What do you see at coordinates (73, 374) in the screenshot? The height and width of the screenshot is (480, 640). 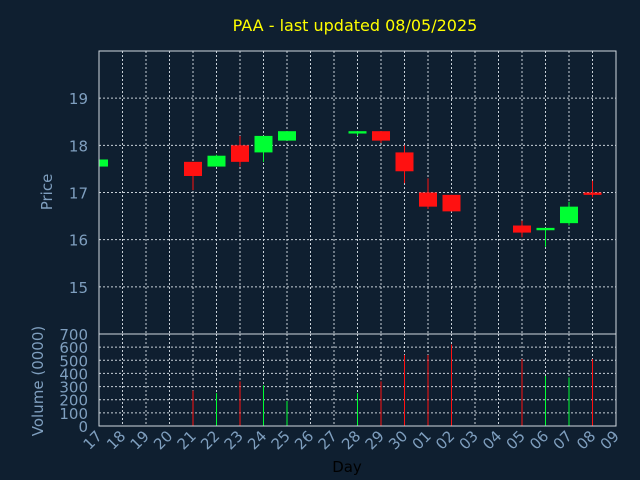 I see `volume-tick-label: 400` at bounding box center [73, 374].